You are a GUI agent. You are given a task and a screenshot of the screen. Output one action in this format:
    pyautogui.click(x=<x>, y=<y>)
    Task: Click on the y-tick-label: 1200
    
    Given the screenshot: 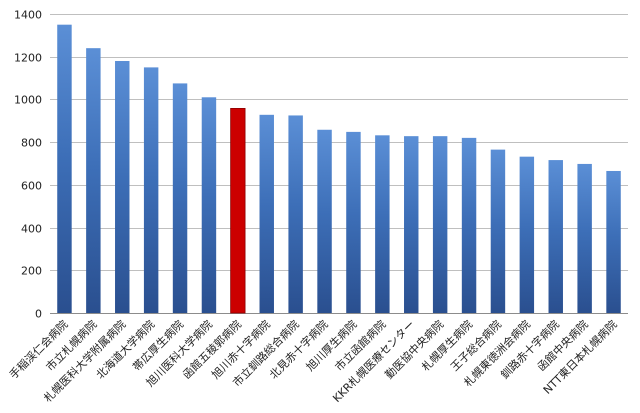 What is the action you would take?
    pyautogui.click(x=28, y=58)
    